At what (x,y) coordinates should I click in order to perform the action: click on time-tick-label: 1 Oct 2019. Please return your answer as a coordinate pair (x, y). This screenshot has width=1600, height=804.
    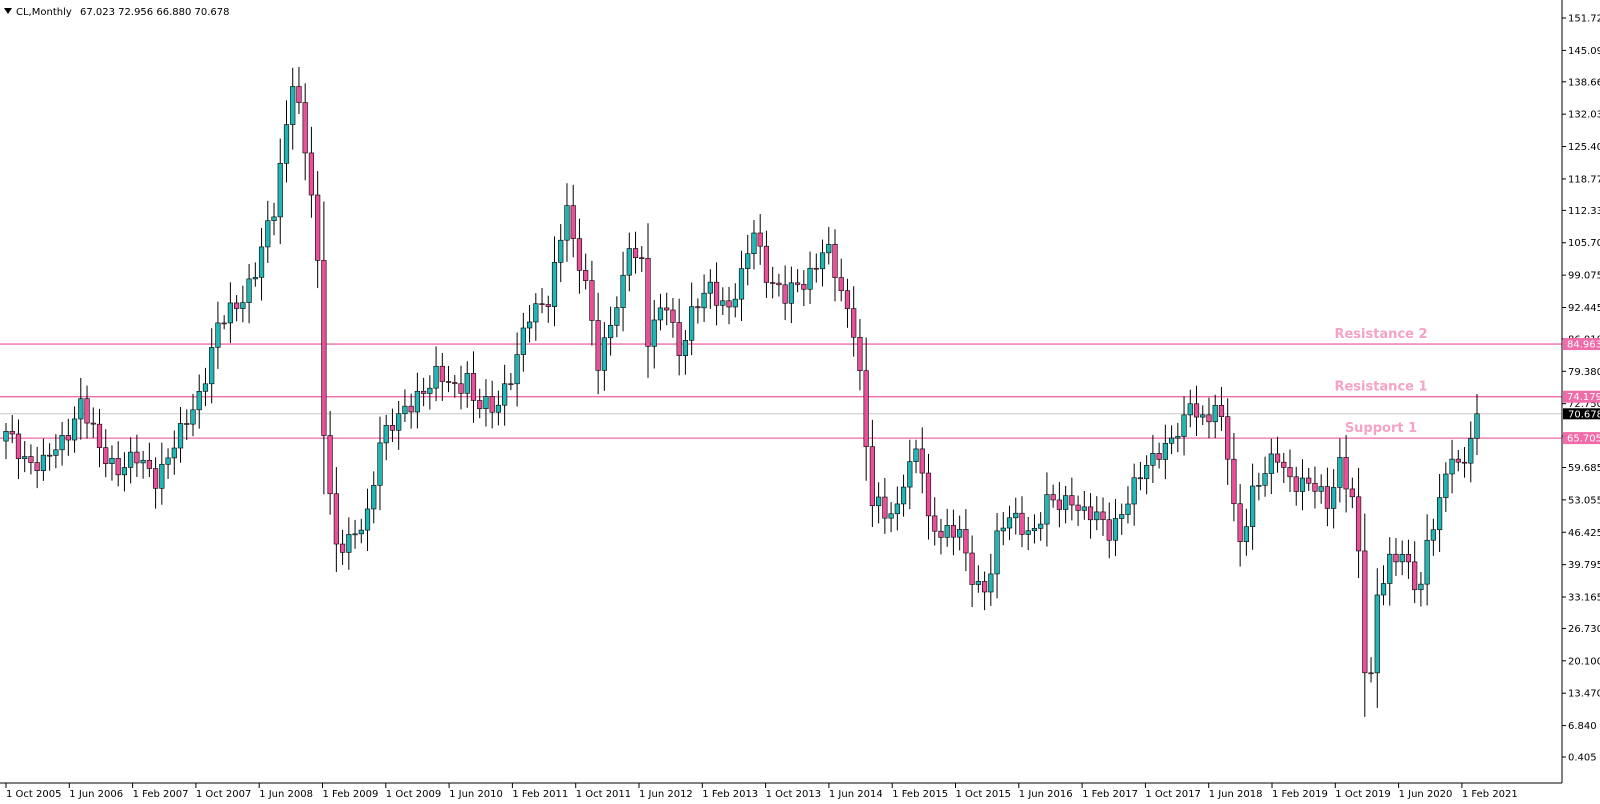
    Looking at the image, I should click on (1362, 794).